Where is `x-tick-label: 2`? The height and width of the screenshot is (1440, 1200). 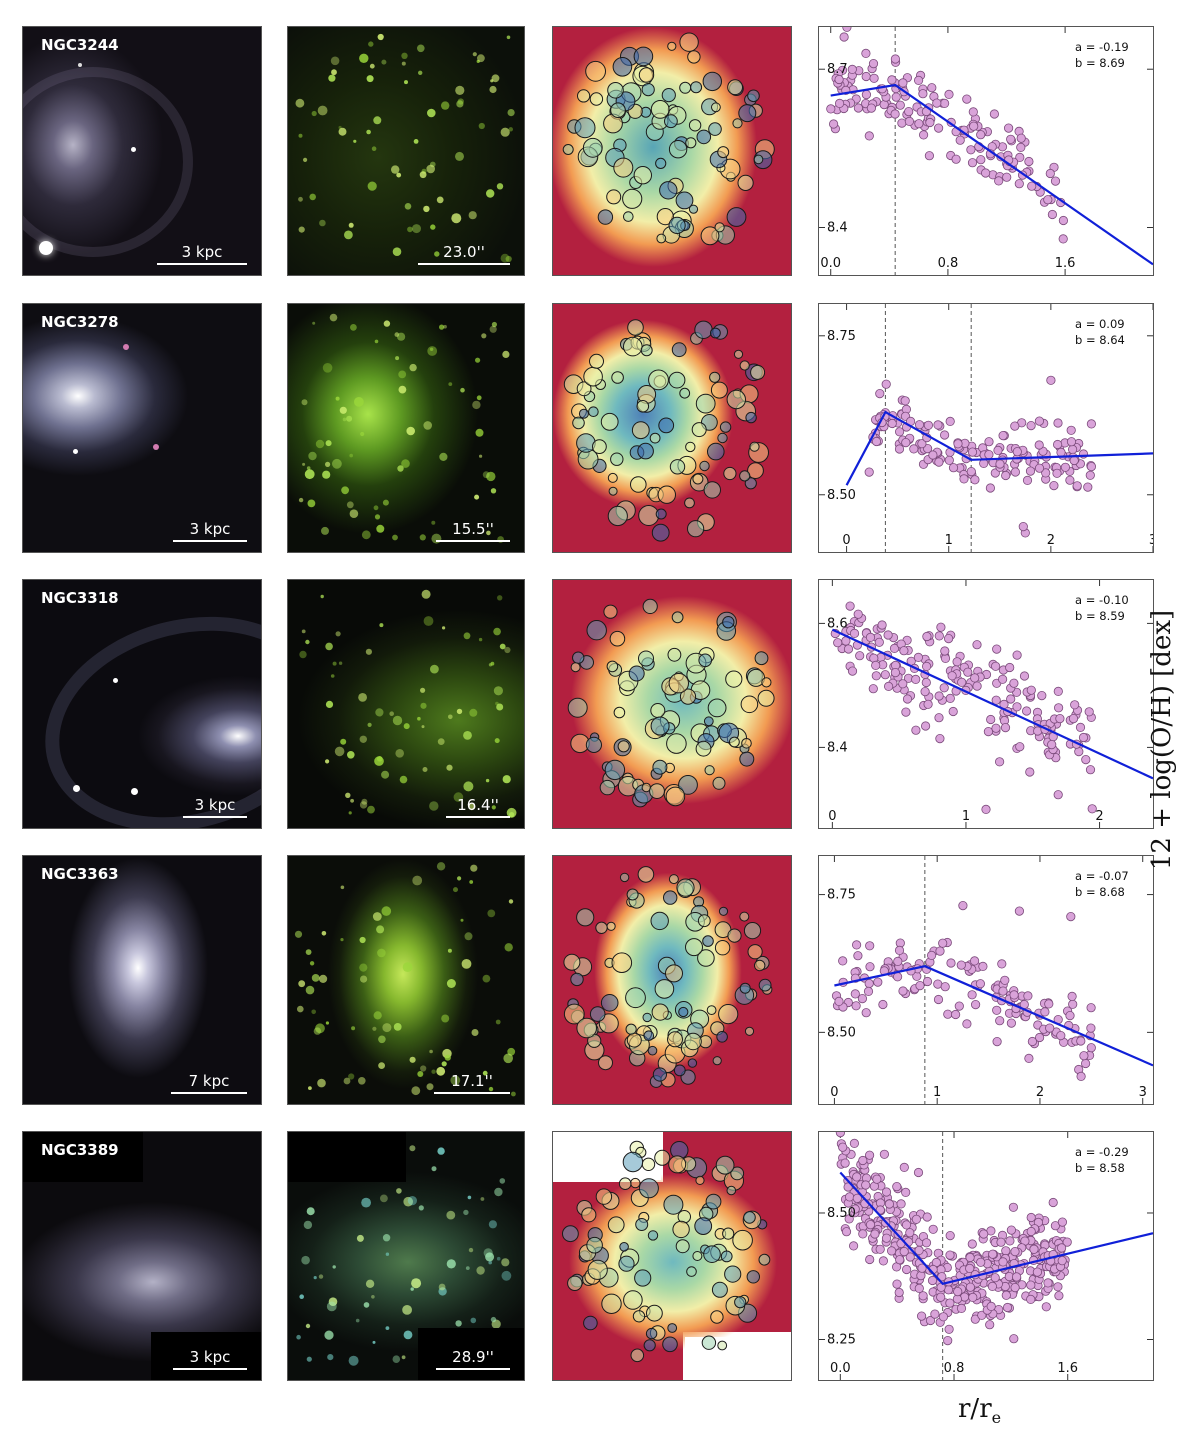 x-tick-label: 2 is located at coordinates (1040, 1092).